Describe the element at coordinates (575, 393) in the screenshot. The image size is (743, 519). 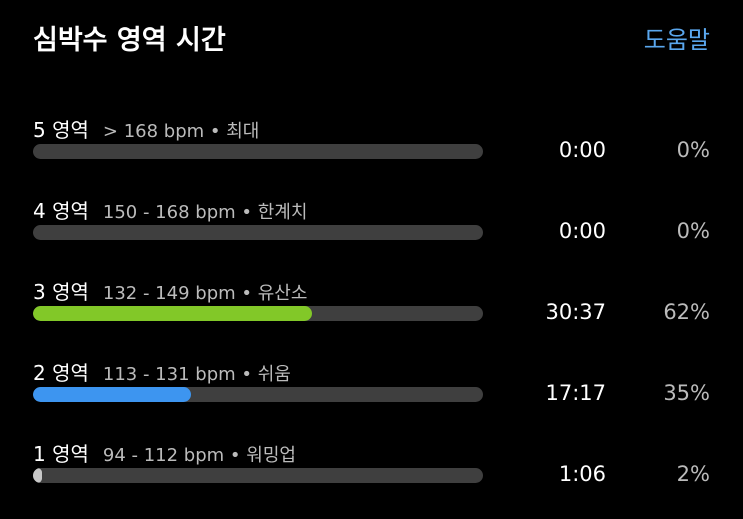
I see `zone-time: 17:17` at that location.